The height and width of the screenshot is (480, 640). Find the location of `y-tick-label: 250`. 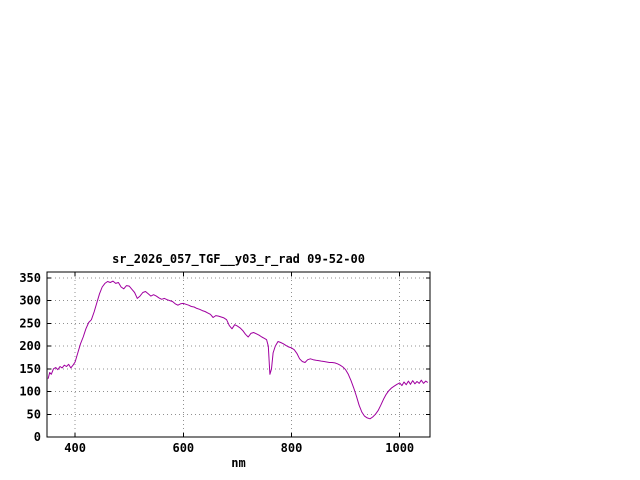

y-tick-label: 250 is located at coordinates (30, 323).